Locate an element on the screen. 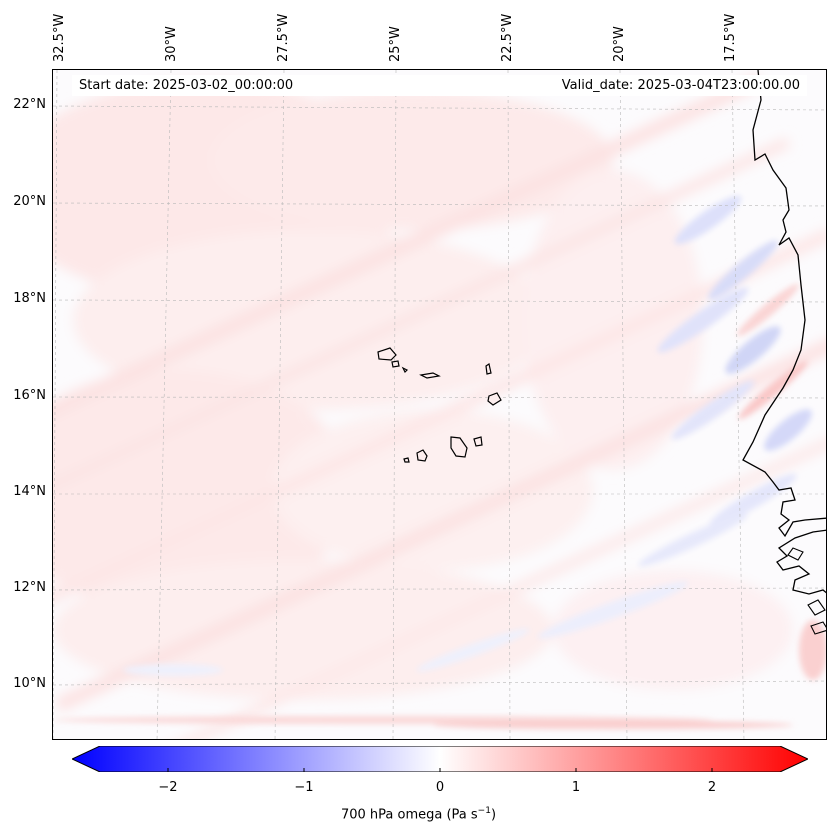  lon-label-17-5w: 17.5°W is located at coordinates (730, 37).